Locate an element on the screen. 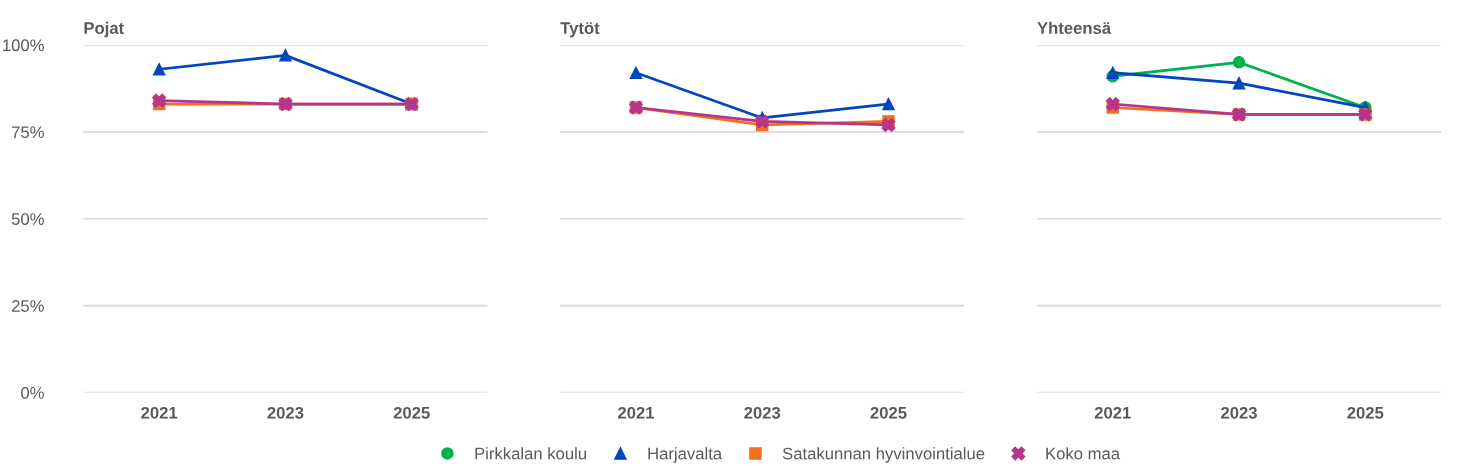 The image size is (1463, 473). chart-title: Tytöt is located at coordinates (580, 30).